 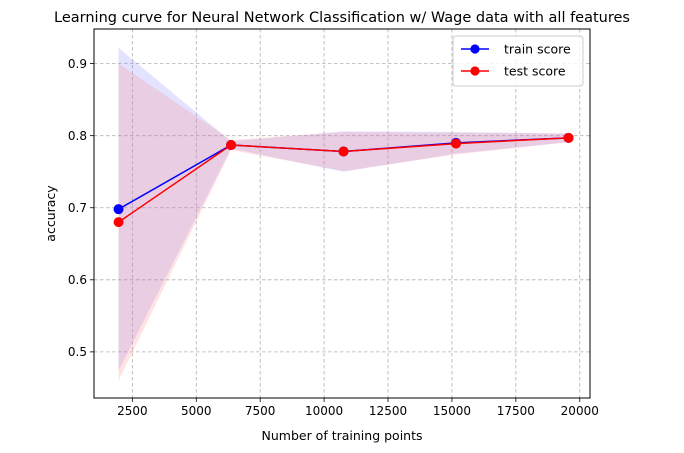 I want to click on x-tick-label: 7500, so click(x=260, y=411).